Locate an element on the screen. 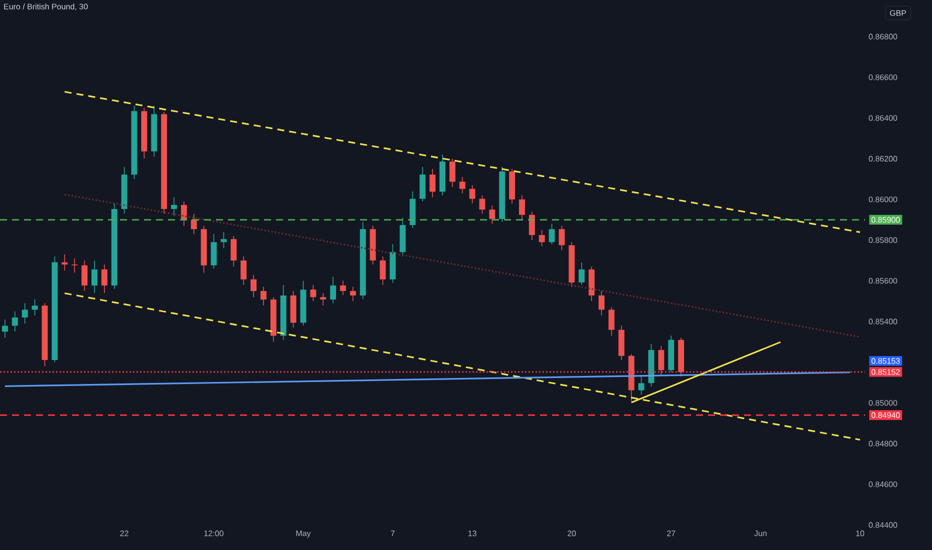 This screenshot has height=550, width=932. x-tick-label: 12:00 is located at coordinates (214, 533).